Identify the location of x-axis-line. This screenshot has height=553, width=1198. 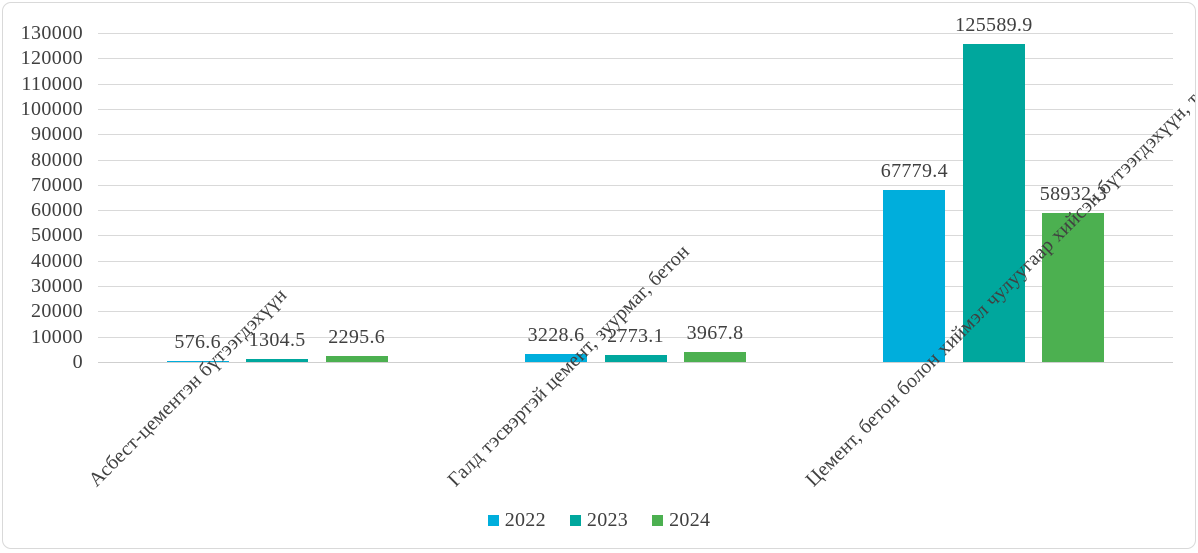
(635, 362).